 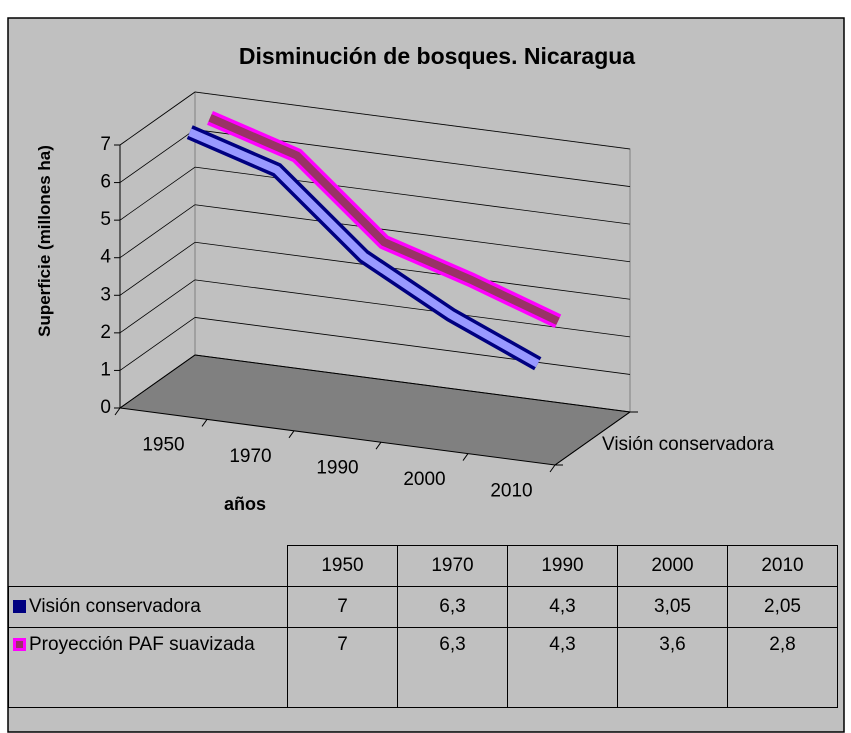 I want to click on depth-axis-label: Visión conservadora, so click(x=688, y=444).